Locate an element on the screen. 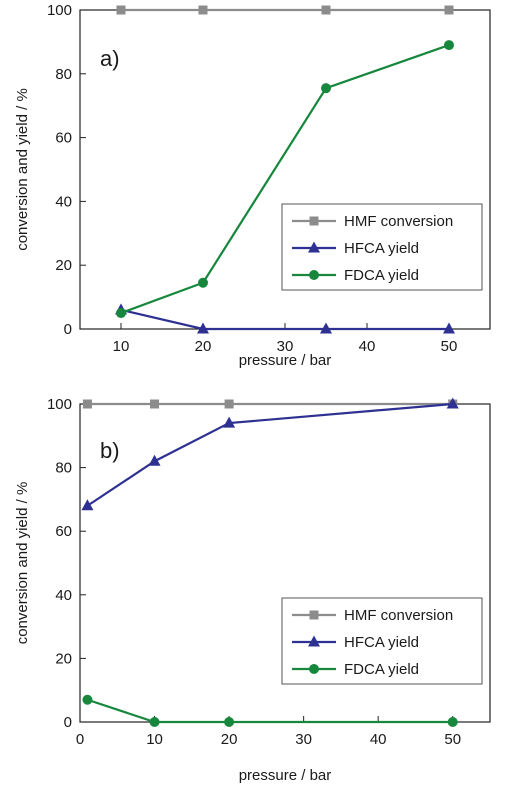  series-fdca-yield is located at coordinates (270, 710).